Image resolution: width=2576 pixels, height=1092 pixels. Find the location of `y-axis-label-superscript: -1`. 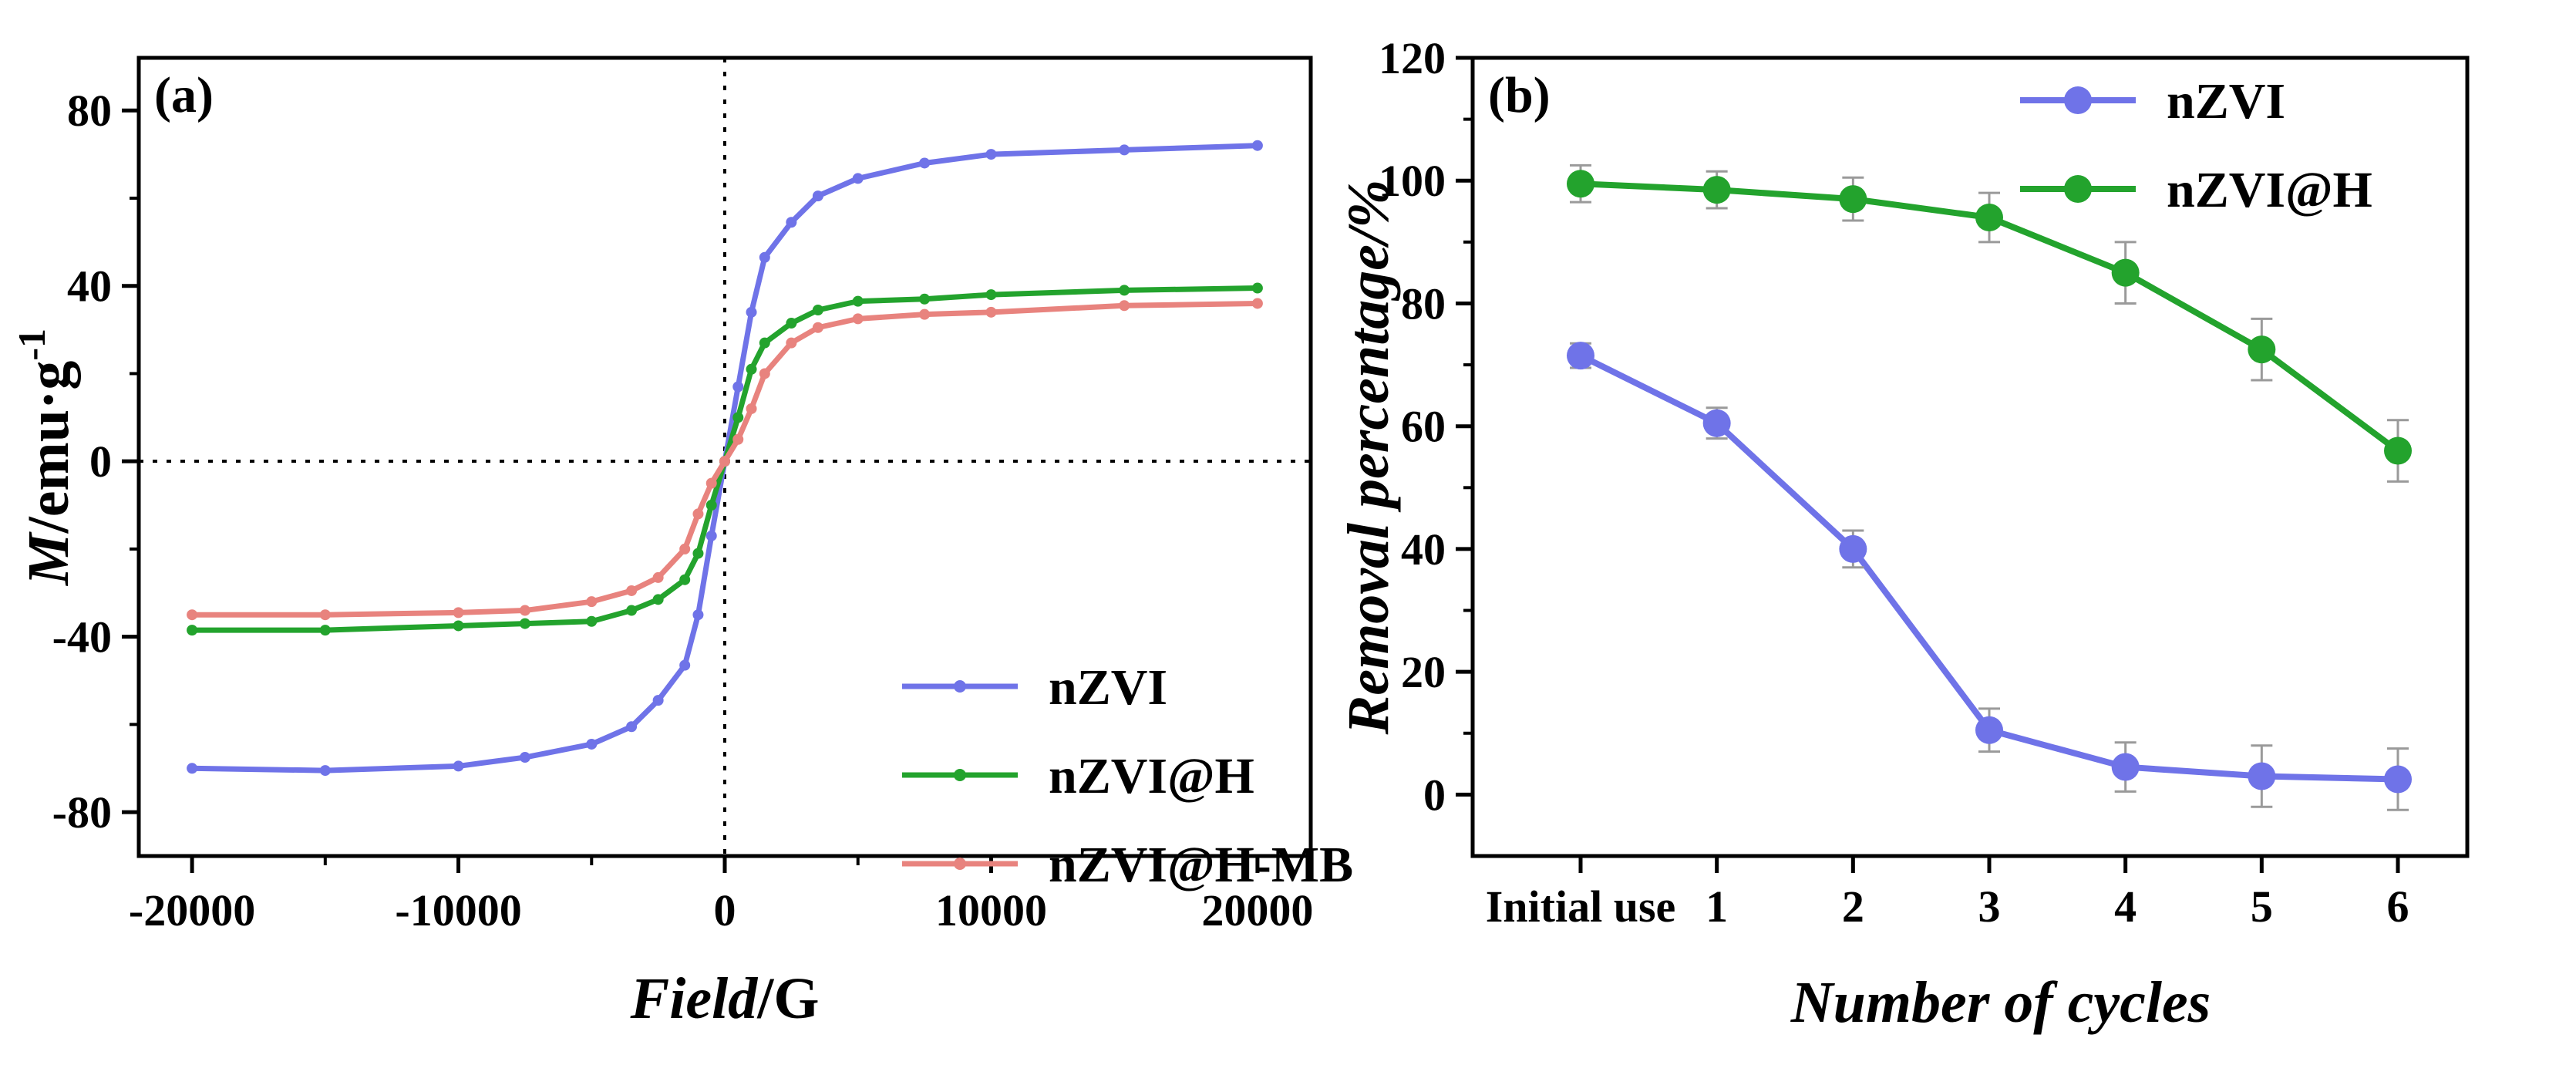

y-axis-label-superscript: -1 is located at coordinates (31, 345).